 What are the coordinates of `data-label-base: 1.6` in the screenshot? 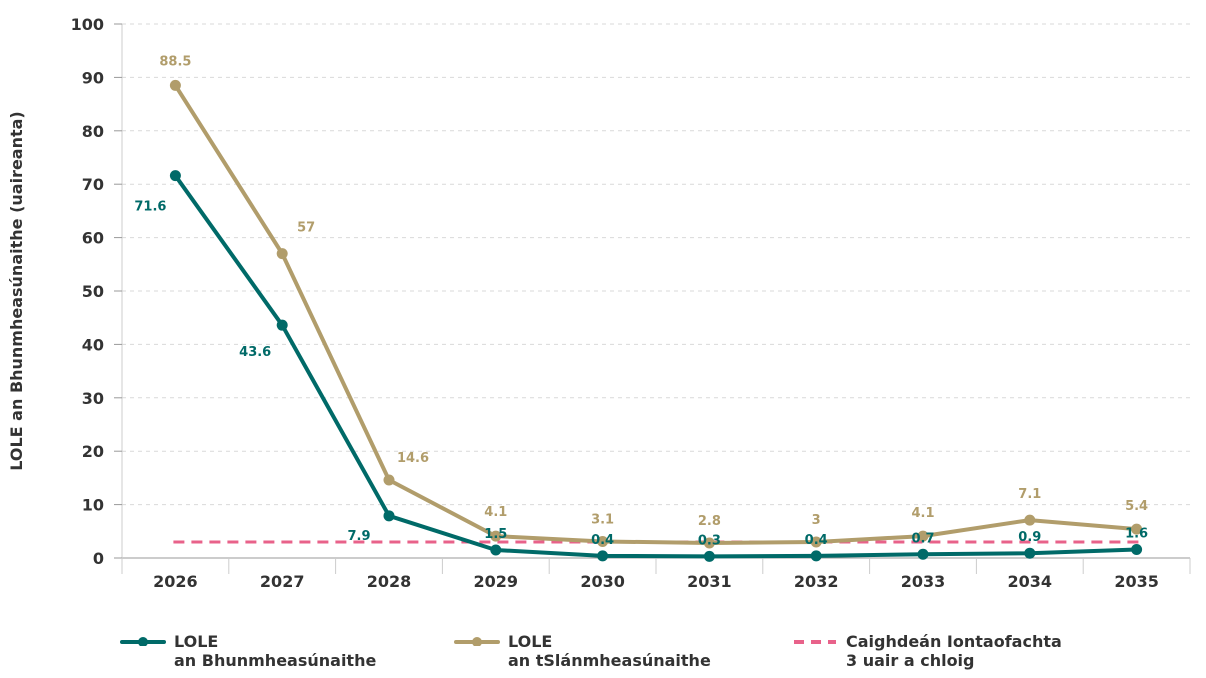 It's located at (1136, 533).